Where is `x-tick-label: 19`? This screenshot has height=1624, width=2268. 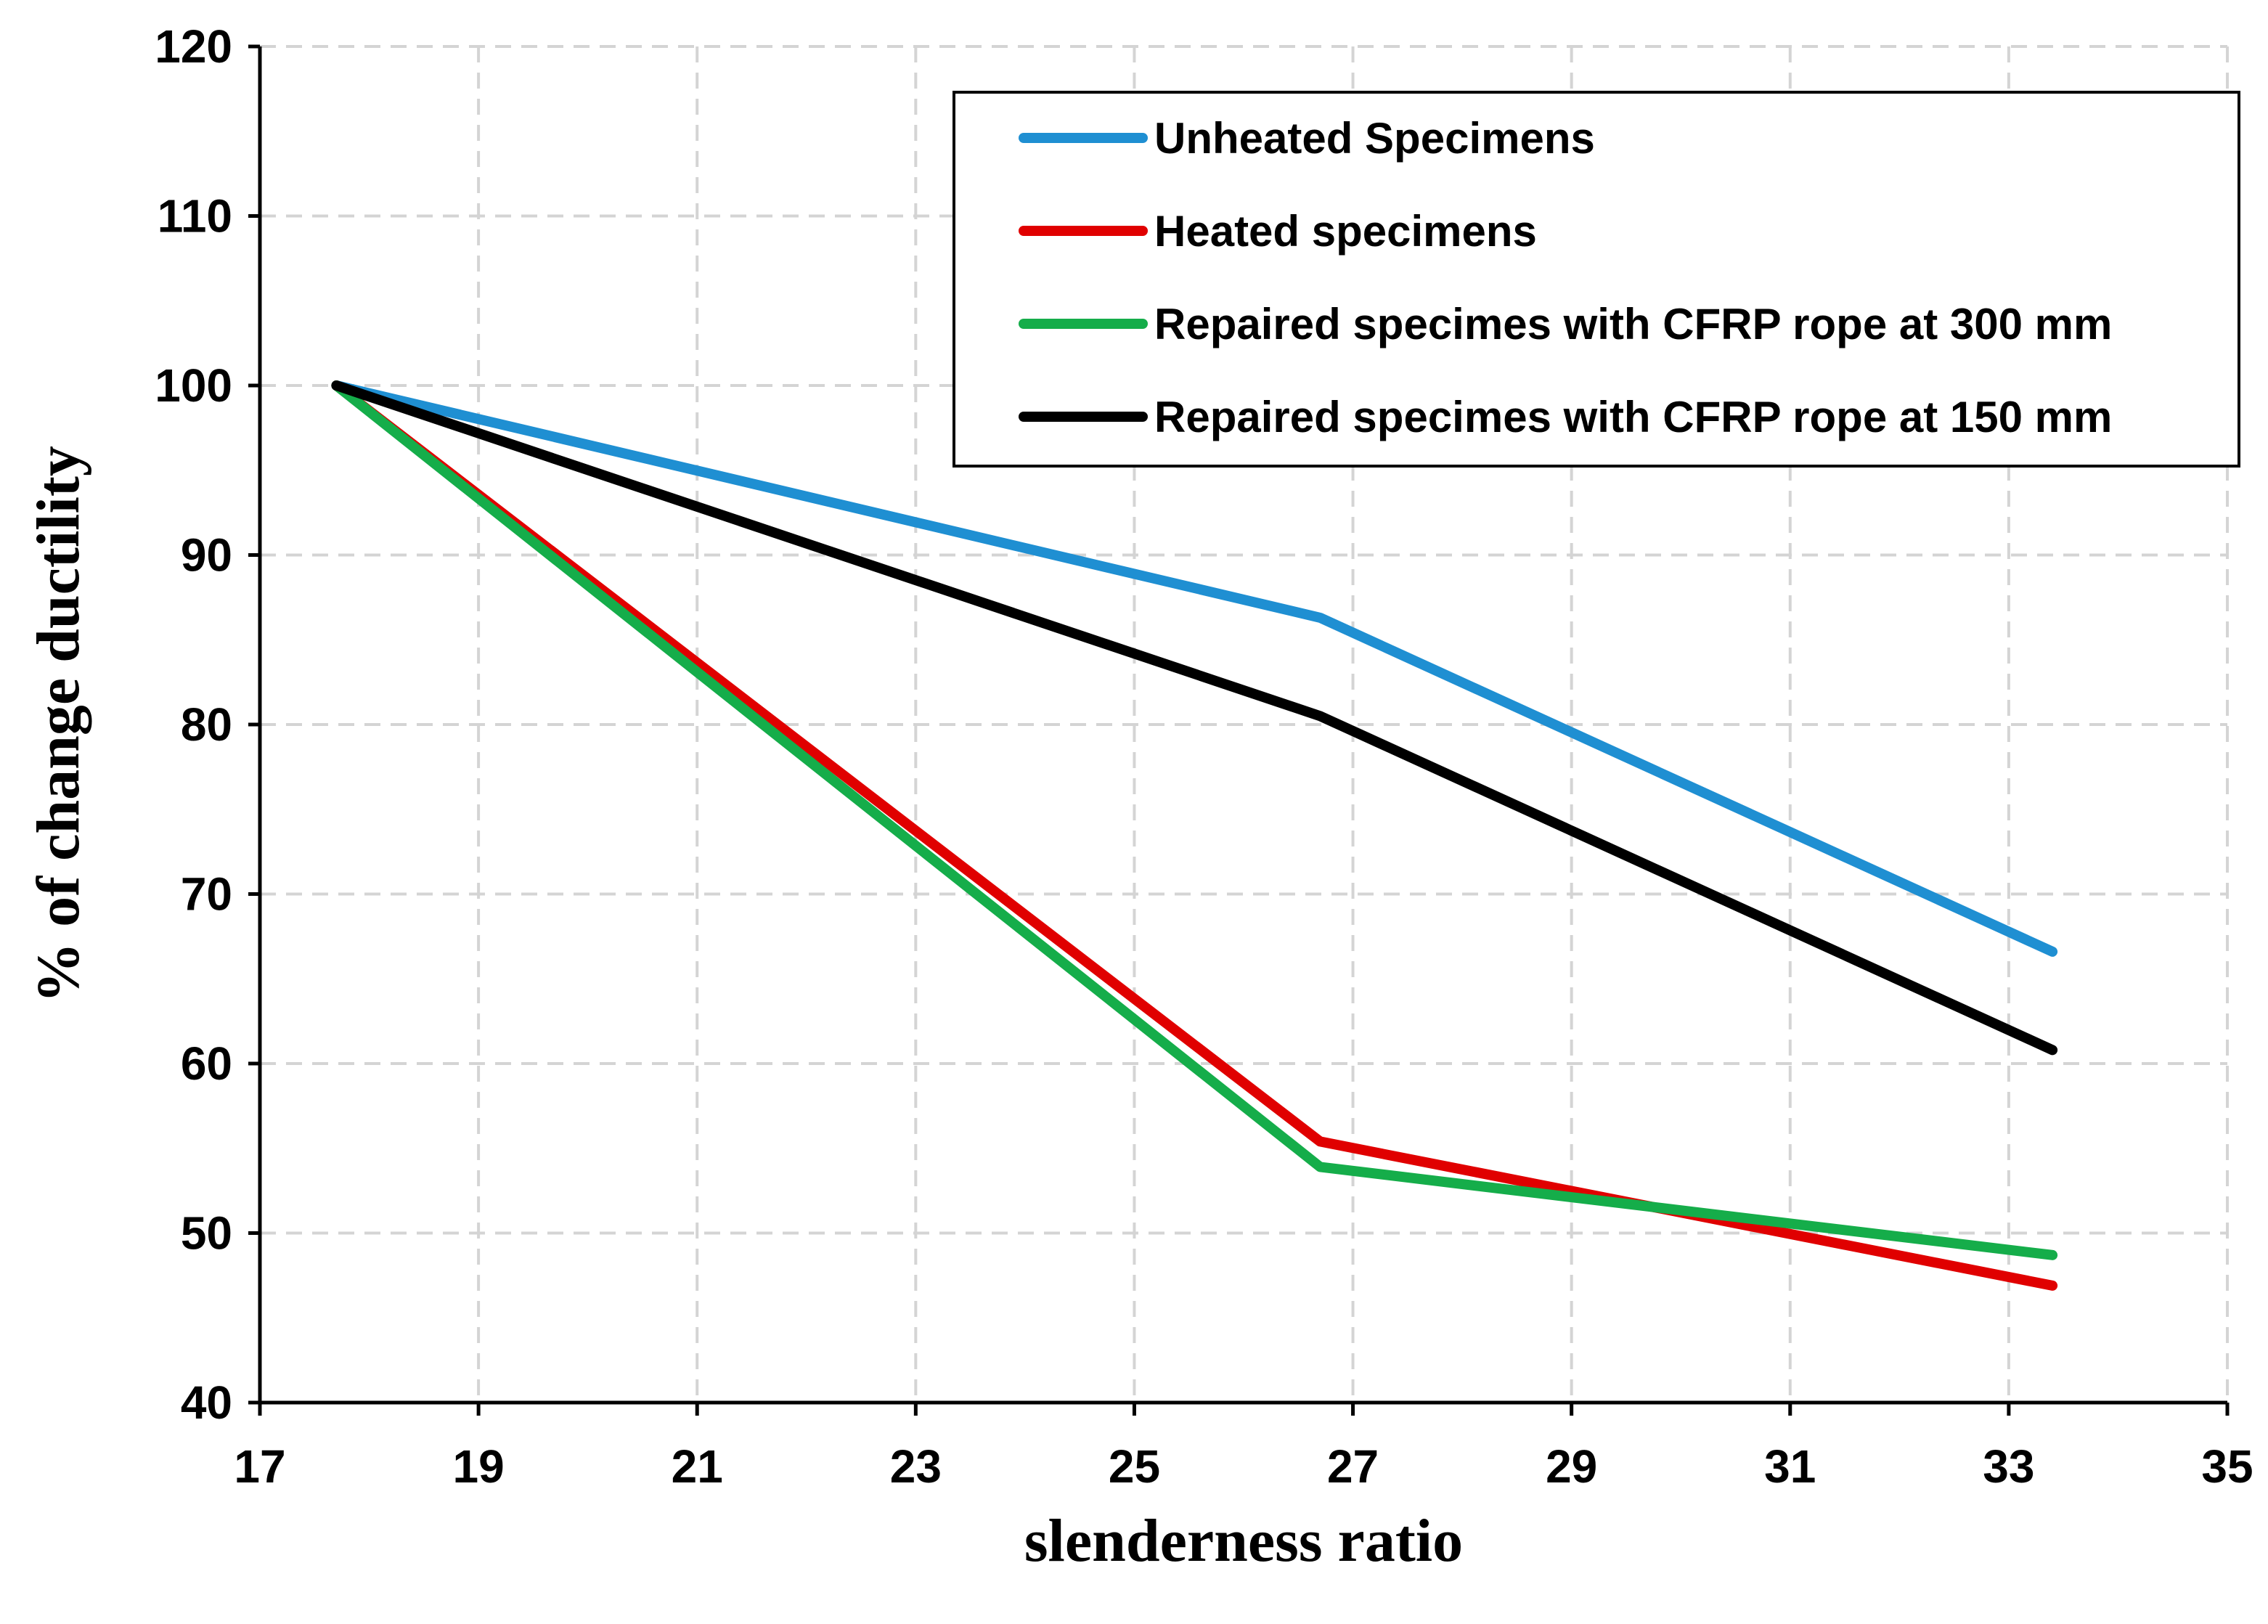
x-tick-label: 19 is located at coordinates (479, 1466).